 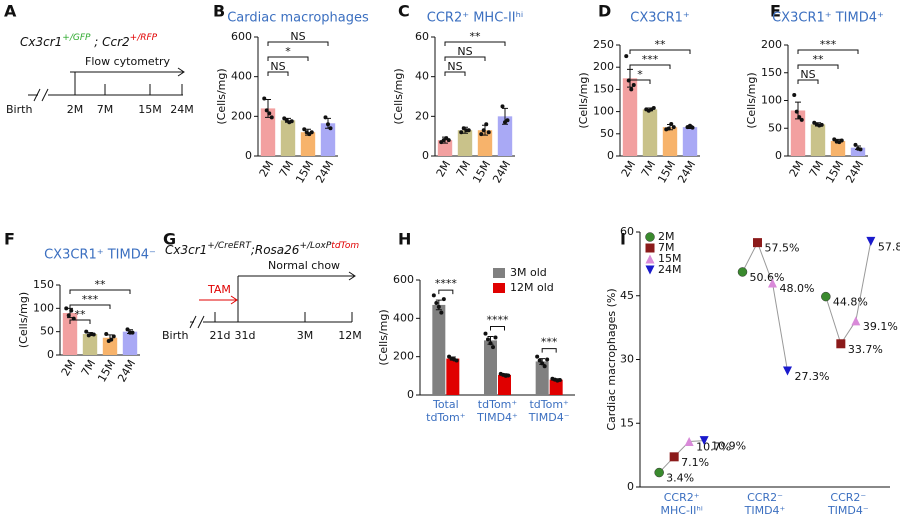 What do you see at coordinates (272, 300) in the screenshot?
I see `diagram-g-shapes` at bounding box center [272, 300].